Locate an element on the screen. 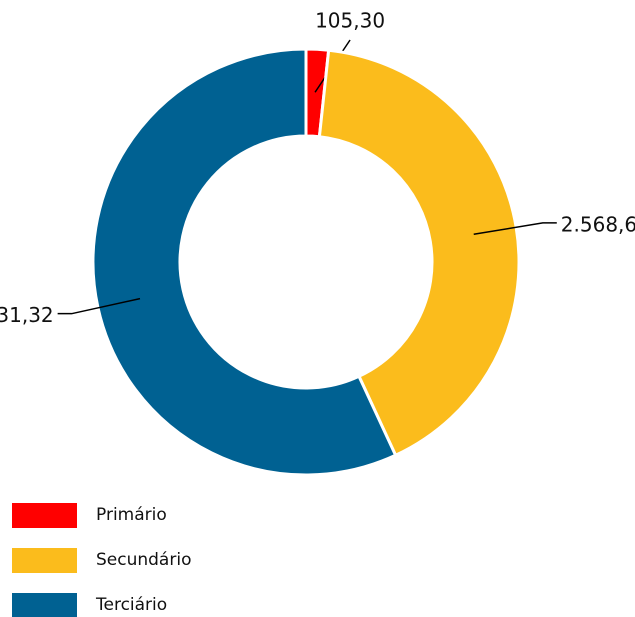 The width and height of the screenshot is (635, 617). data-label: 2.568,68 is located at coordinates (598, 224).